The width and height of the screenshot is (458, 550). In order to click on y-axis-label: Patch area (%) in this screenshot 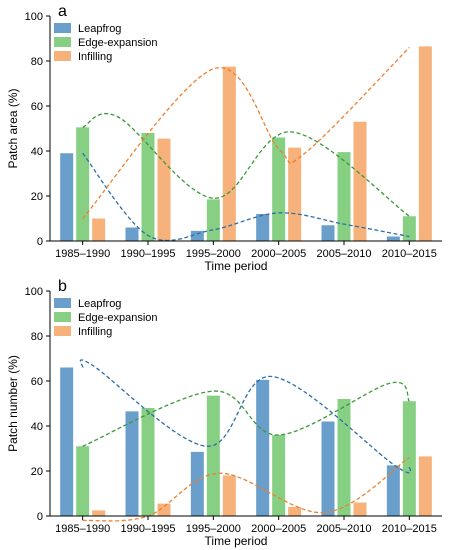, I will do `click(13, 128)`.